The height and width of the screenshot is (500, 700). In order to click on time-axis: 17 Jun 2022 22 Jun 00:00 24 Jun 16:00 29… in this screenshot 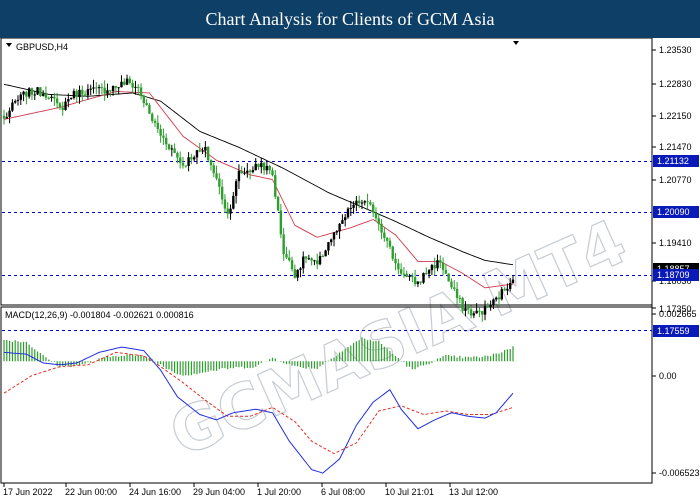, I will do `click(250, 490)`.